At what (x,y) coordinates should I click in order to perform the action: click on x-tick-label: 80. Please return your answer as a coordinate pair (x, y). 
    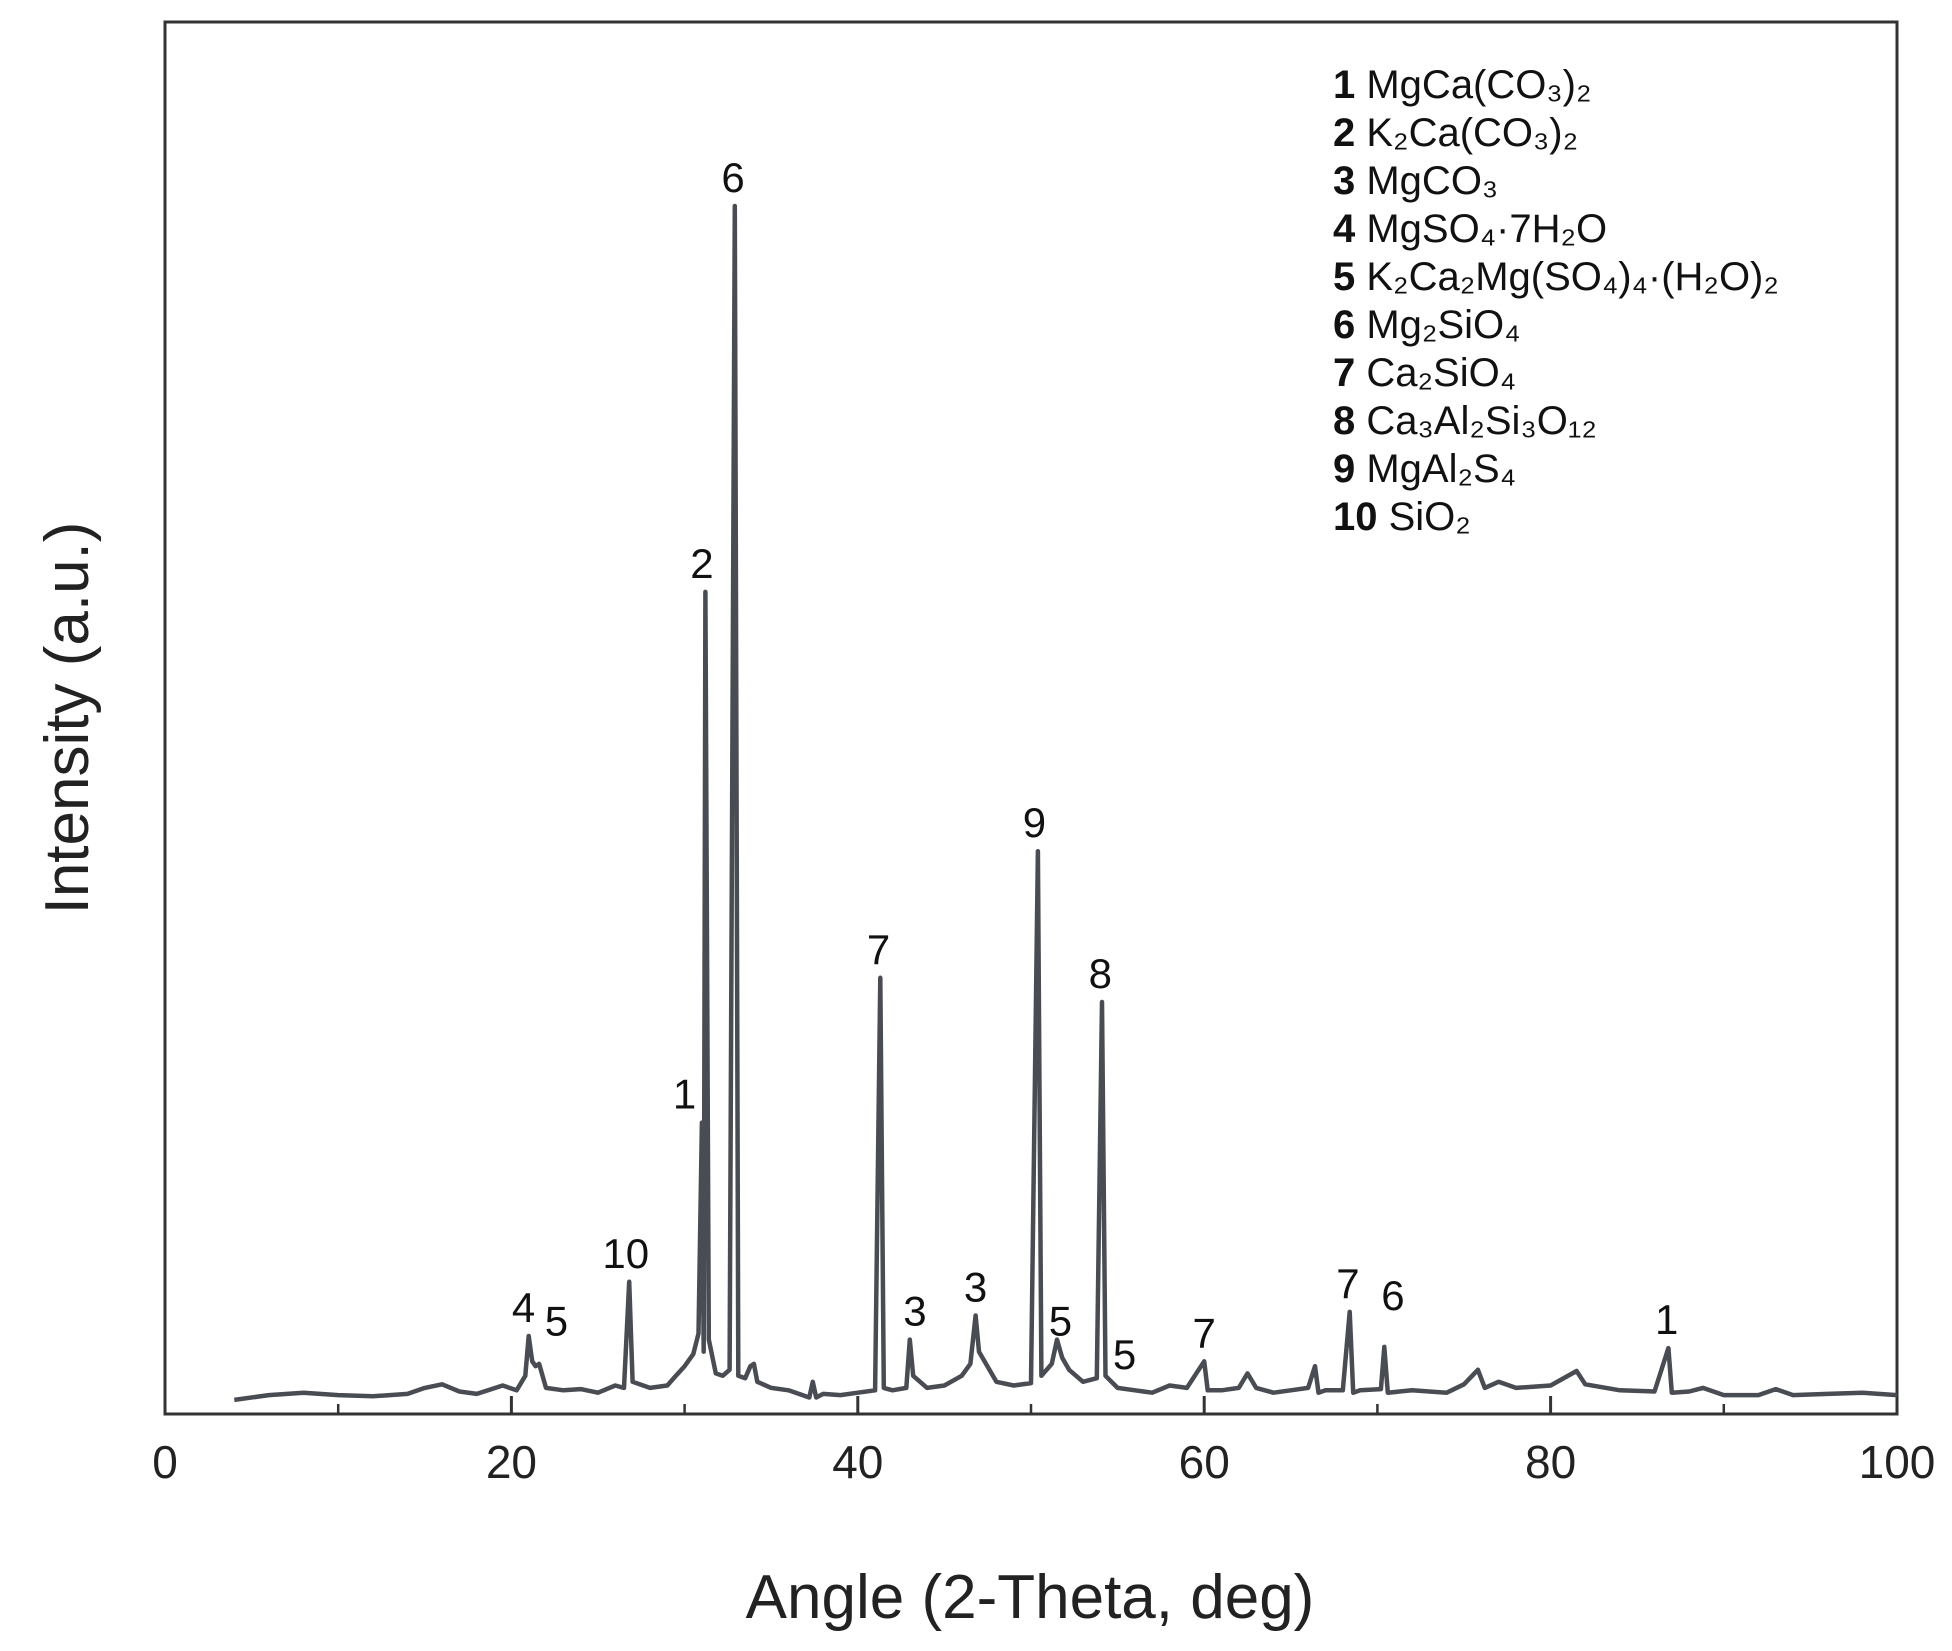
    Looking at the image, I should click on (1550, 1462).